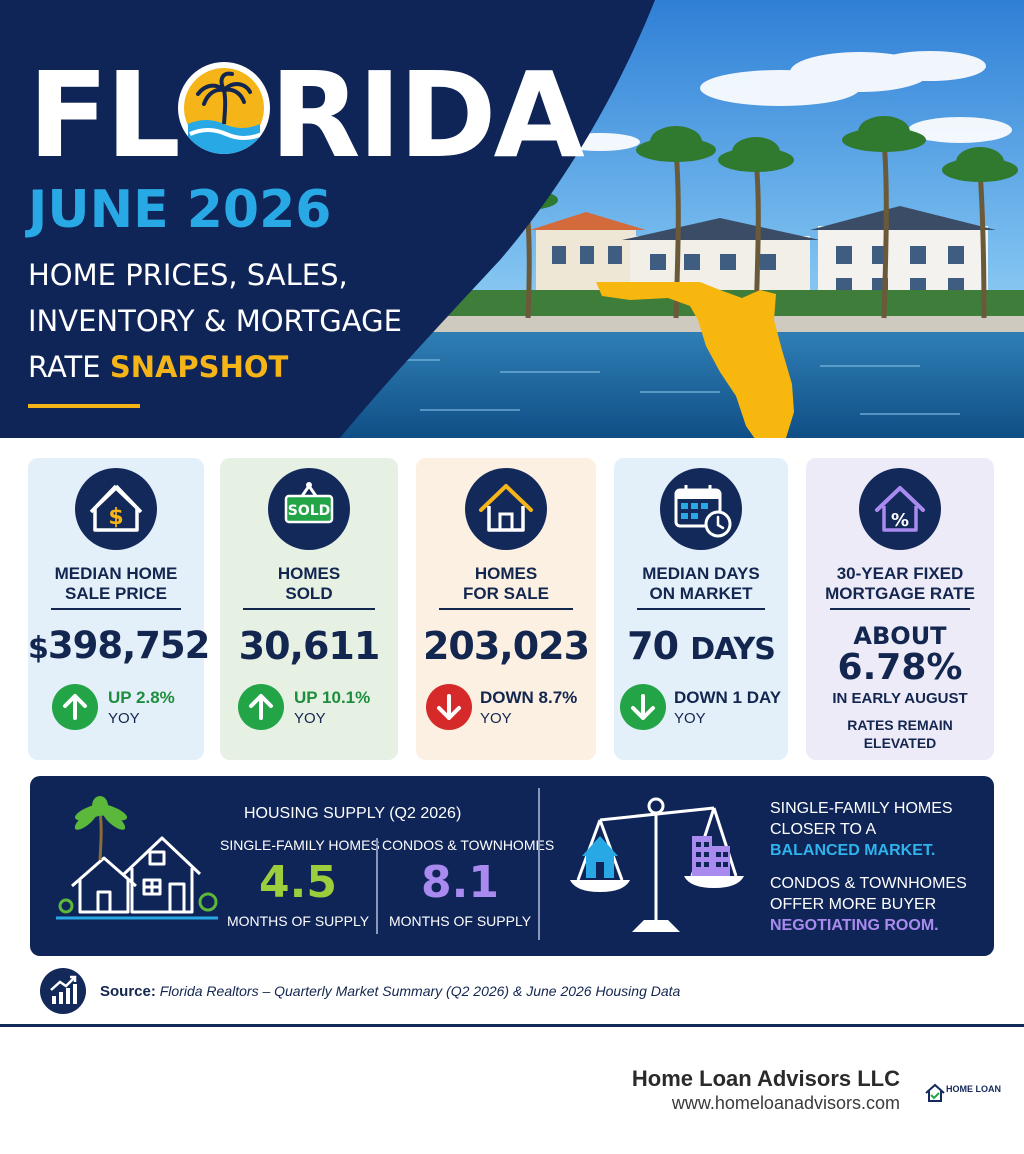  I want to click on house-dollar-icon: $, so click(116, 509).